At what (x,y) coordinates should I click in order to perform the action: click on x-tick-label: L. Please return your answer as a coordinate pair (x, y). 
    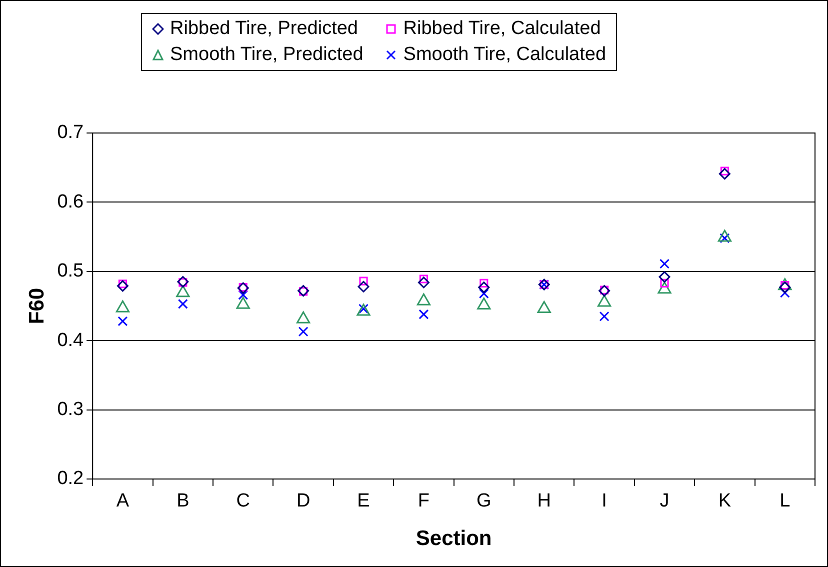
    Looking at the image, I should click on (785, 501).